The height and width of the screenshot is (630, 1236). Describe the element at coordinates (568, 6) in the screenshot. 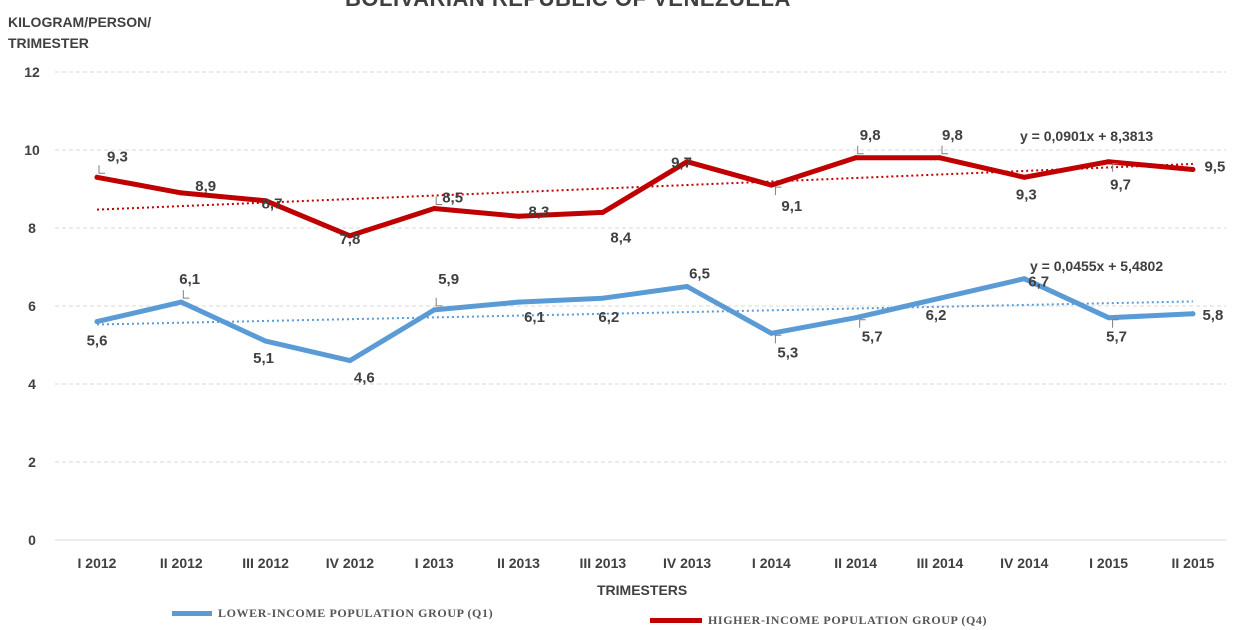

I see `chart-title: BOLIVARIAN REPUBLIC OF VENEZUELA` at that location.